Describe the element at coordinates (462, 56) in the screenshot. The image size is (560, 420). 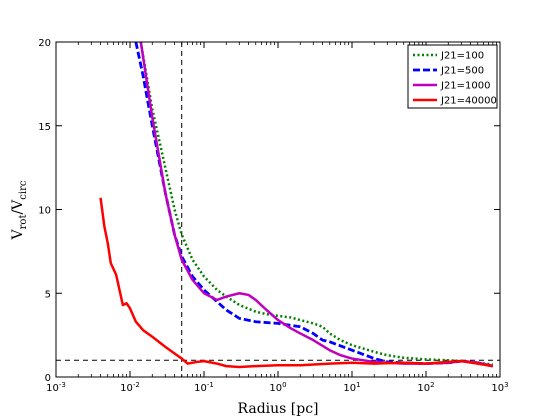
I see `legend-label-1: J21=100` at that location.